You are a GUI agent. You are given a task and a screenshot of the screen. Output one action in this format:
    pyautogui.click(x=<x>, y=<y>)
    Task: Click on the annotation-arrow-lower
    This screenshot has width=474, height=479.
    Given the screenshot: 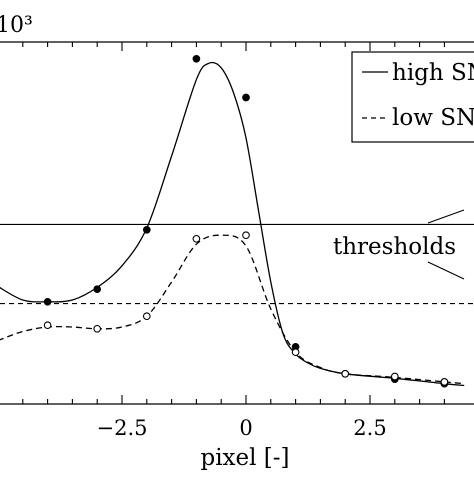 What is the action you would take?
    pyautogui.click(x=446, y=270)
    